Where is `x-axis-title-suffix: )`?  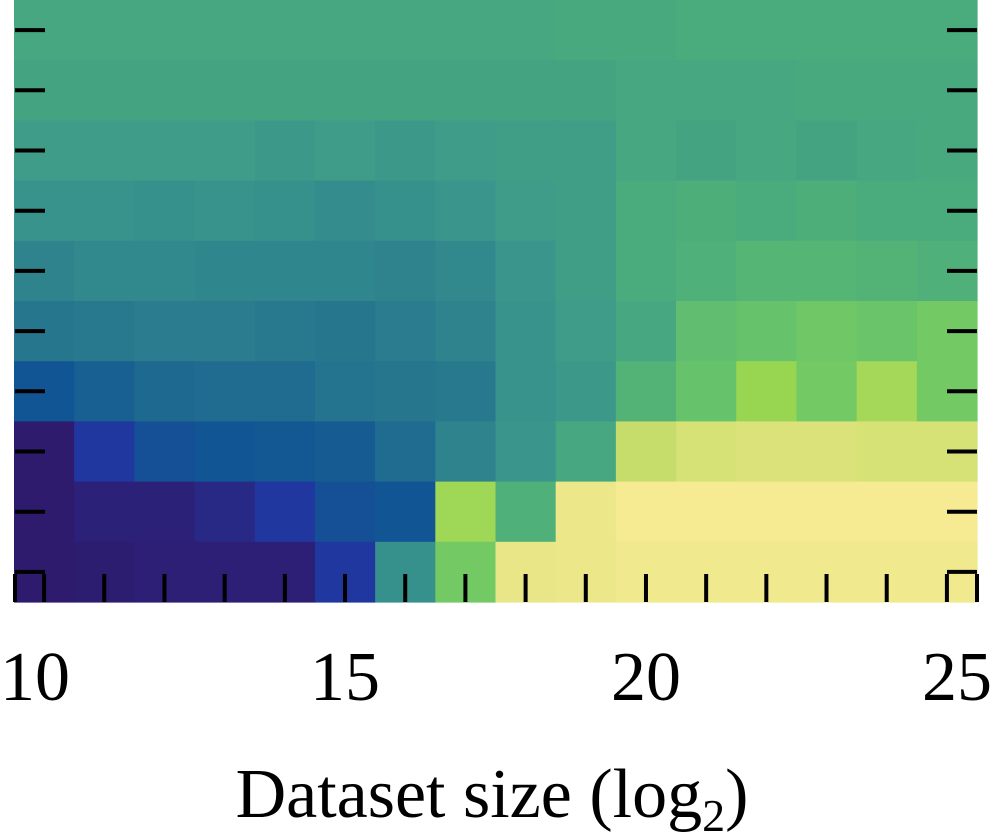 x-axis-title-suffix: ) is located at coordinates (736, 794).